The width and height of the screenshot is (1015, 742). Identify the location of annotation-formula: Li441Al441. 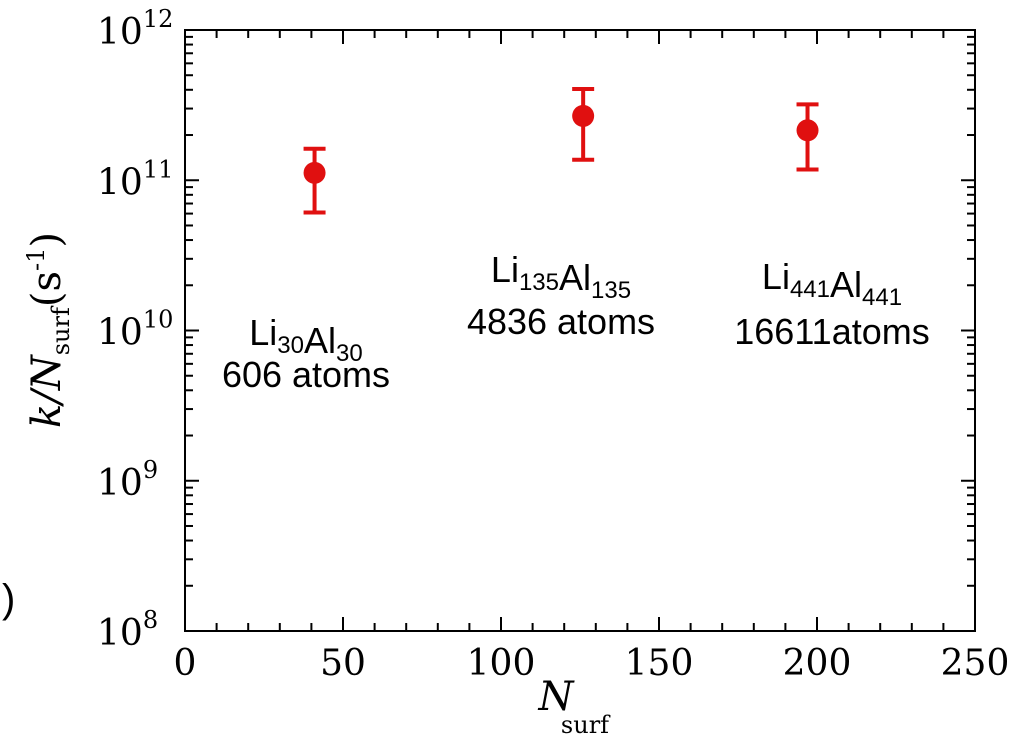
(832, 283).